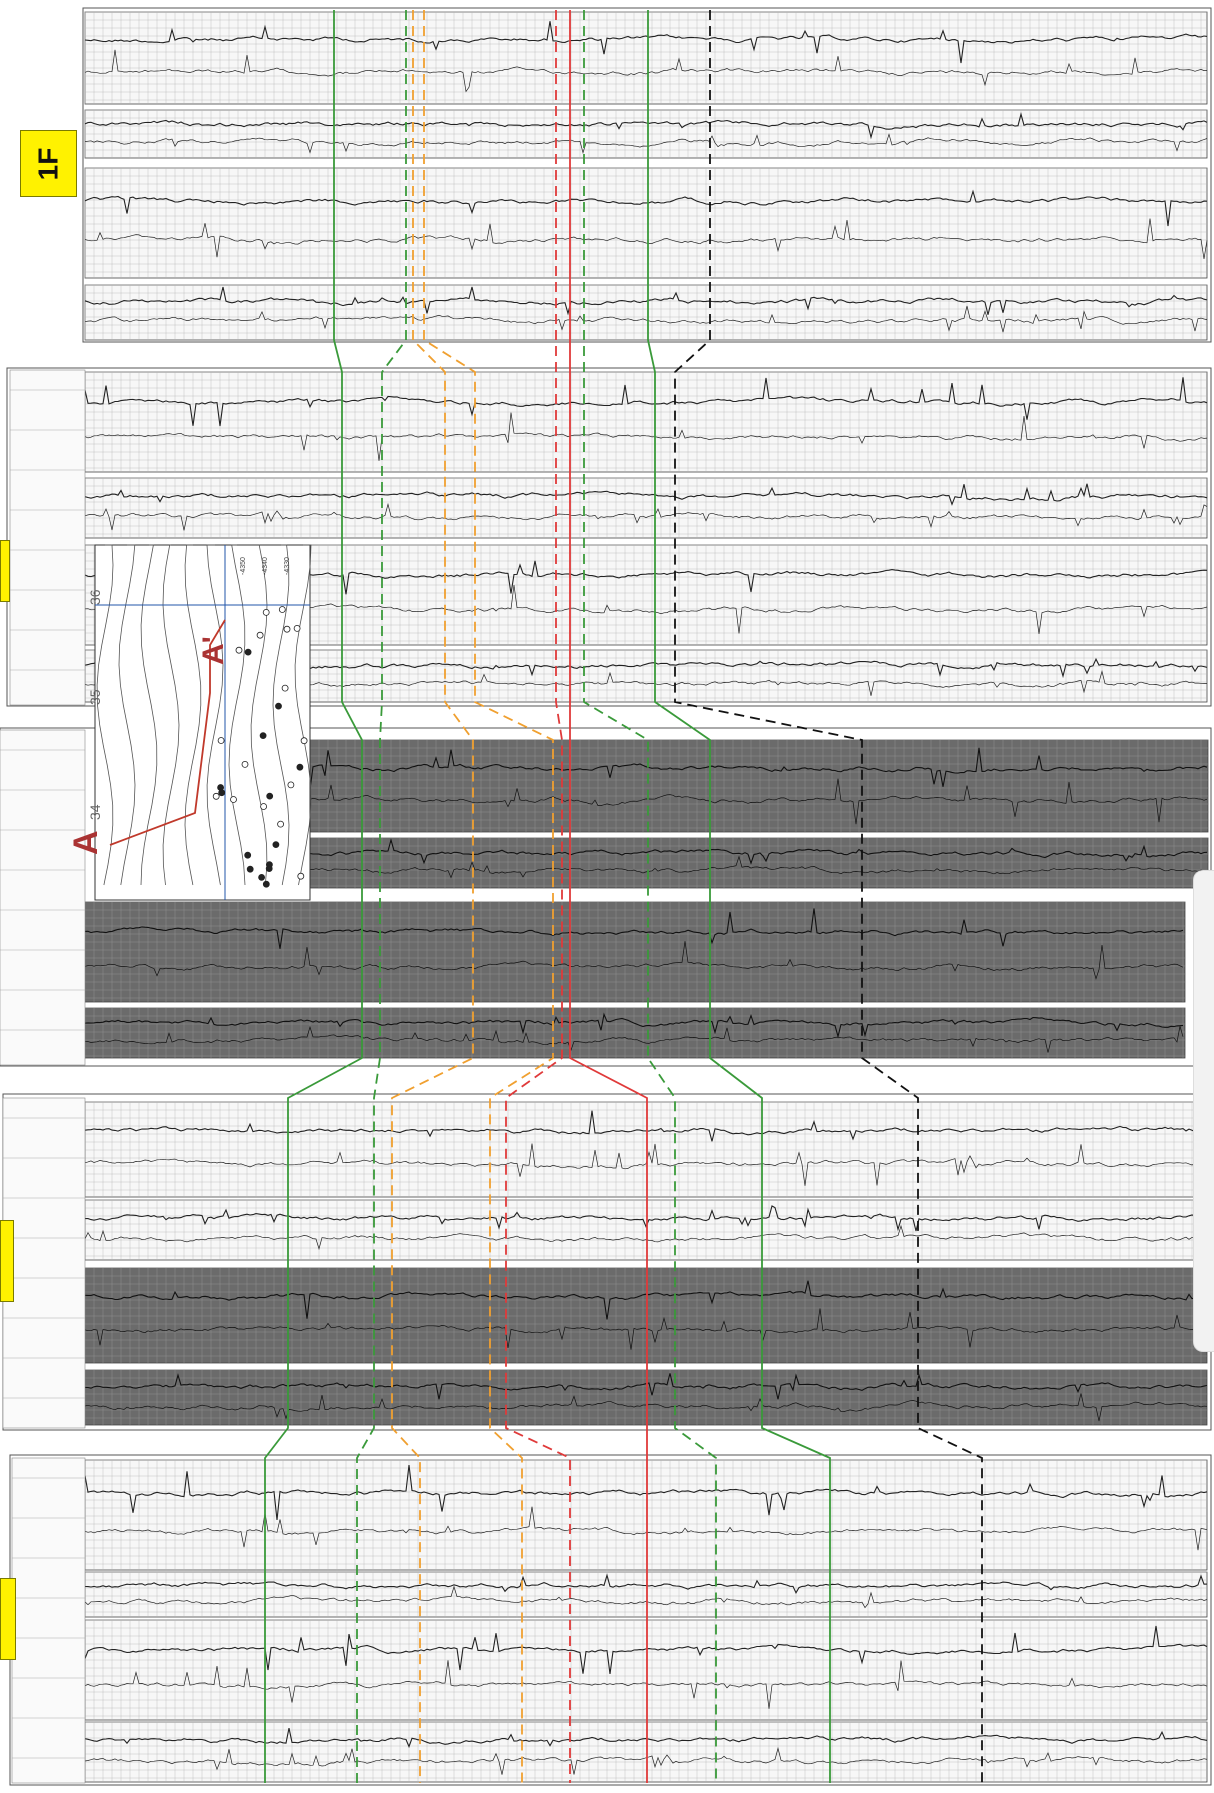 The width and height of the screenshot is (1214, 1793). I want to click on well-label-text: 1F, so click(48, 163).